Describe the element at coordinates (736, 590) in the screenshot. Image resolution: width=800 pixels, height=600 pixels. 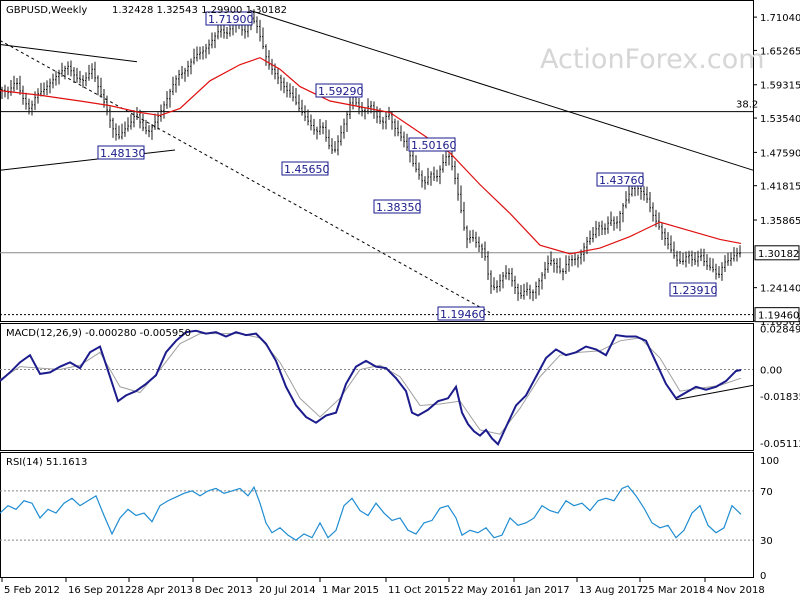
I see `x-tick-label: 4 Nov 2018` at that location.